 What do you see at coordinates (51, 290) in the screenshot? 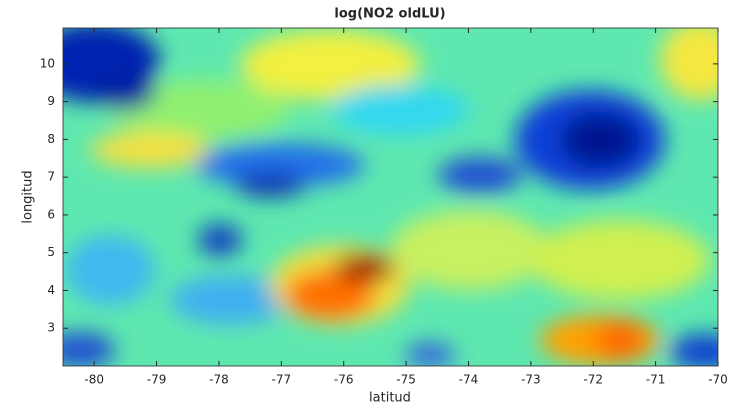
I see `y-tick-label: 4` at bounding box center [51, 290].